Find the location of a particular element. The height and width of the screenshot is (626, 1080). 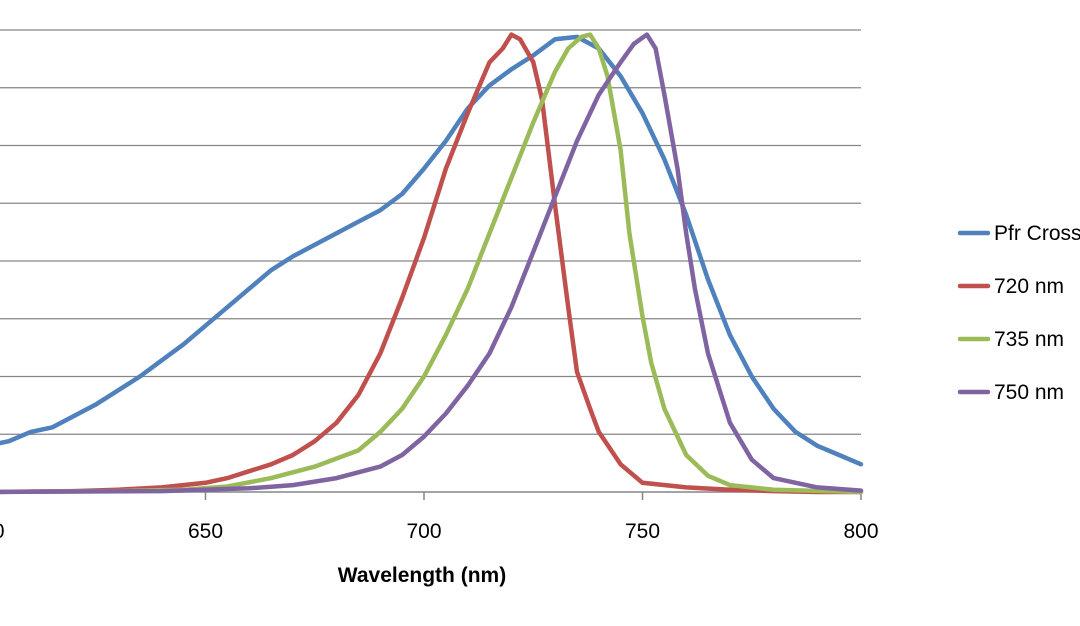

legend: Pfr Cross-section 720 nm 735 nm 750 nm is located at coordinates (1018, 313).